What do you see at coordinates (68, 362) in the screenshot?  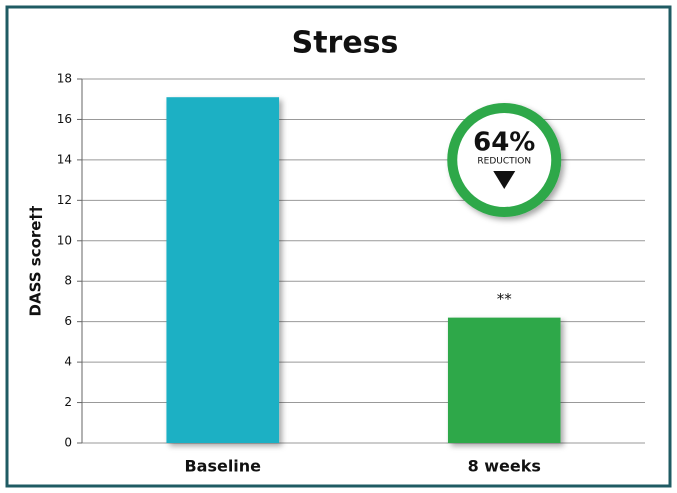 I see `y-tick-label: 4` at bounding box center [68, 362].